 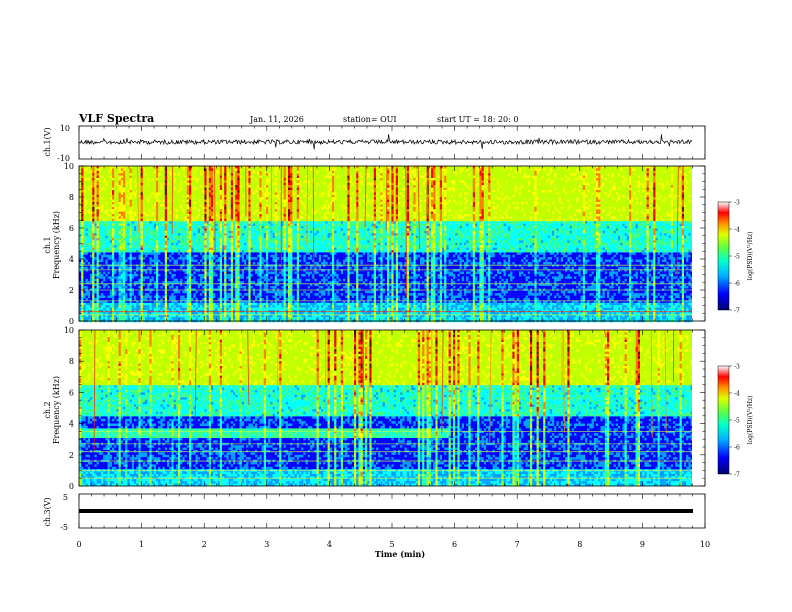 I want to click on time-tick-label: 3, so click(x=266, y=544).